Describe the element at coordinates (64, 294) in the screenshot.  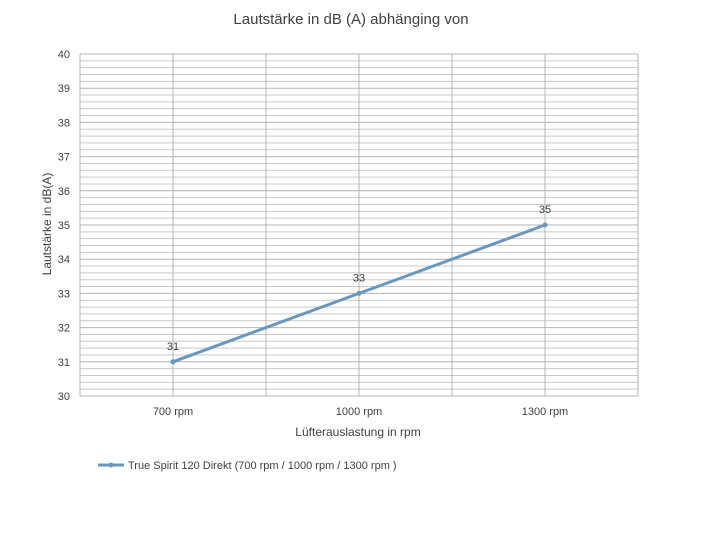
I see `y-tick-label: 33` at that location.